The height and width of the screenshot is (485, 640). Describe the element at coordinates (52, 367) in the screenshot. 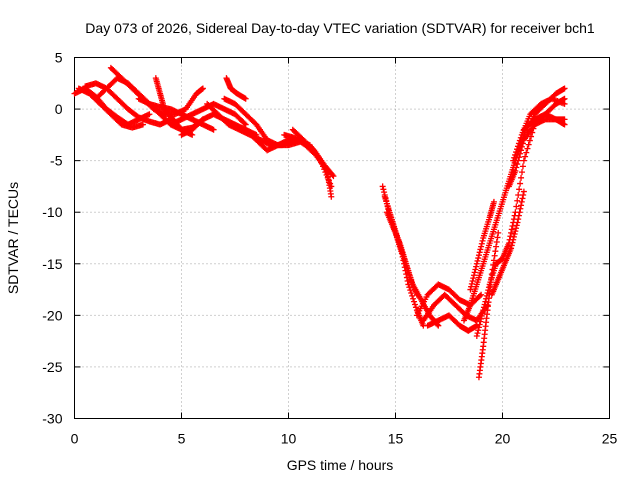

I see `y-tick-label: -25` at that location.